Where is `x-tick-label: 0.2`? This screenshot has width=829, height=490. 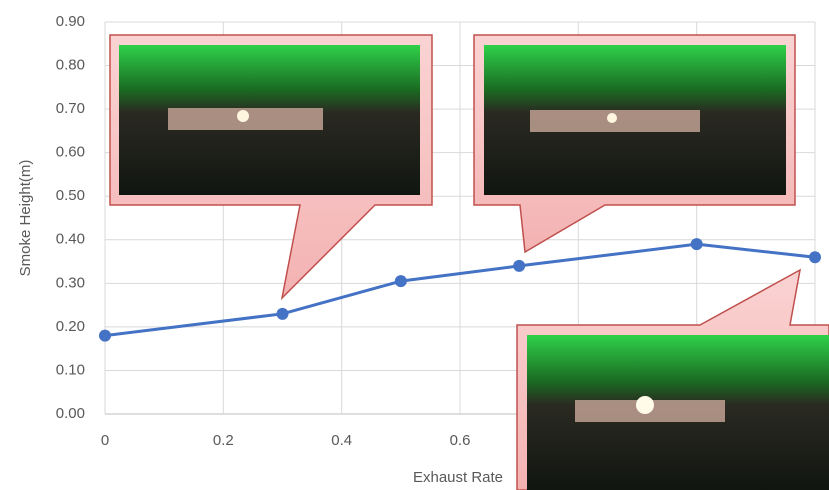 x-tick-label: 0.2 is located at coordinates (223, 440).